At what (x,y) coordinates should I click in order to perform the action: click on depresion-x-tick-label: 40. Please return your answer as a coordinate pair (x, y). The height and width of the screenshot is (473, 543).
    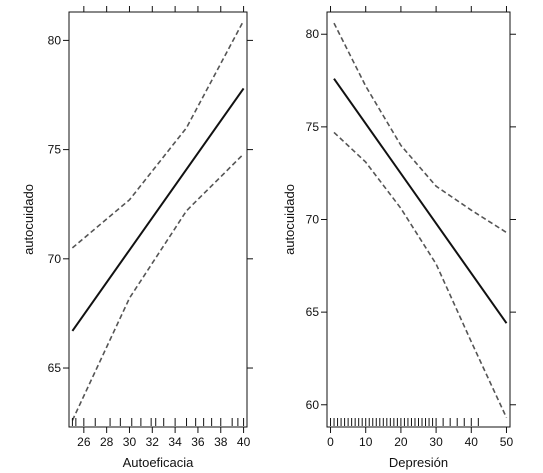
    Looking at the image, I should click on (472, 442).